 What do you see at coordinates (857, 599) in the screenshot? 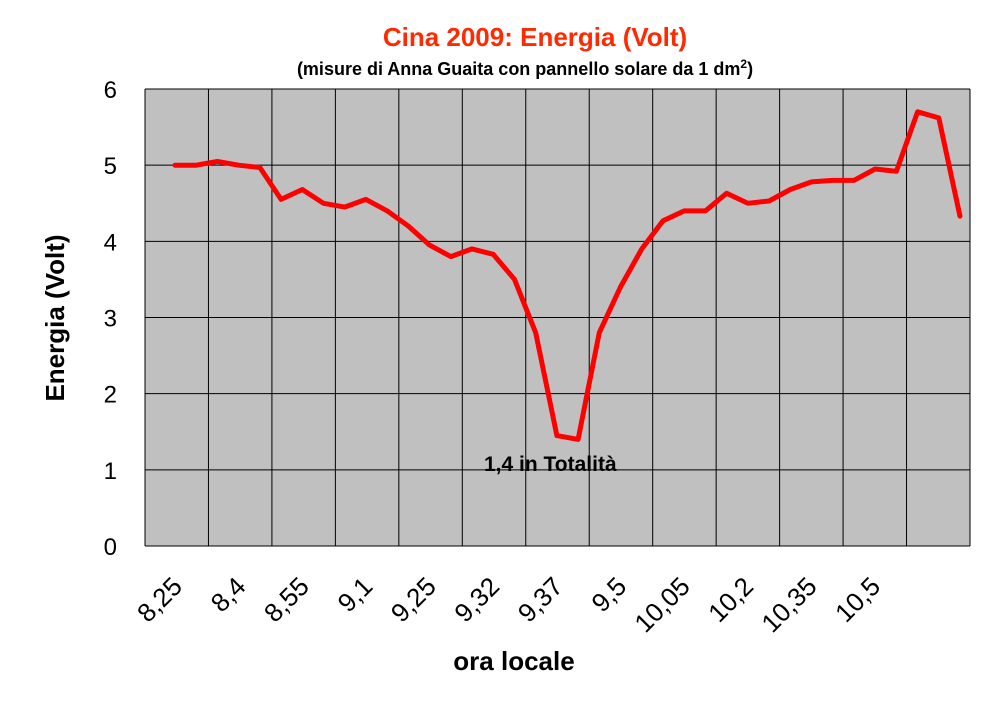
I see `x-tick-label: 10,5` at bounding box center [857, 599].